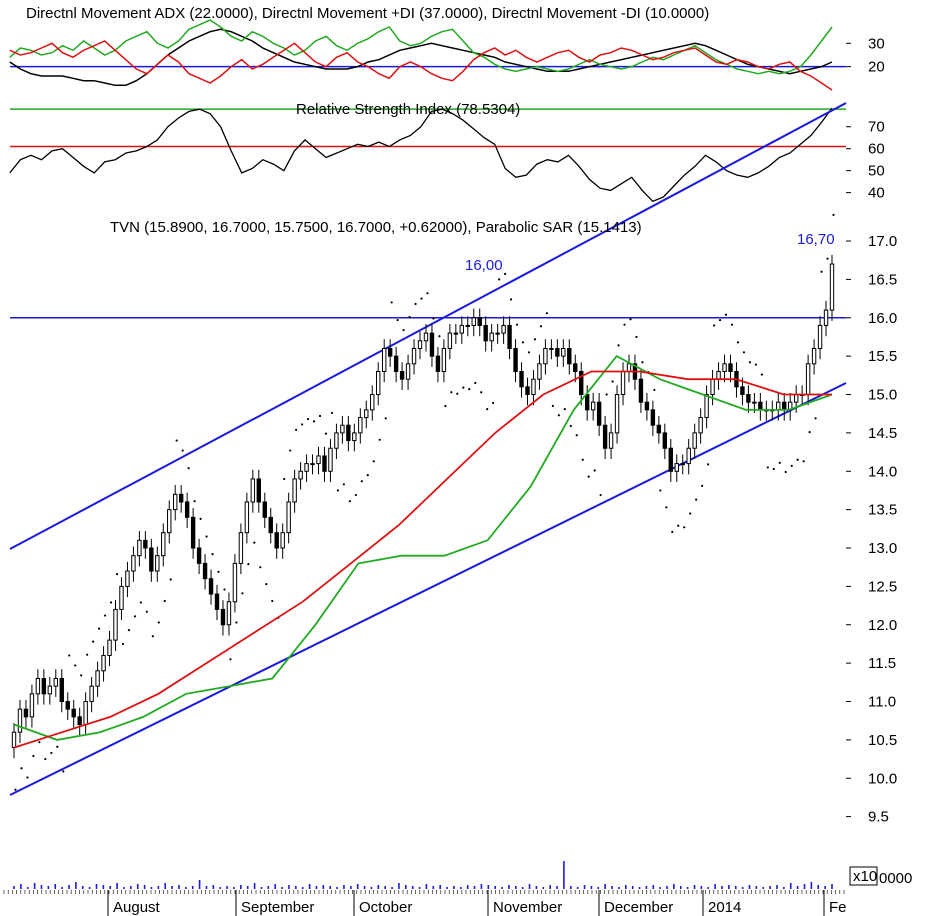  I want to click on price-tick-label: 13.5, so click(882, 510).